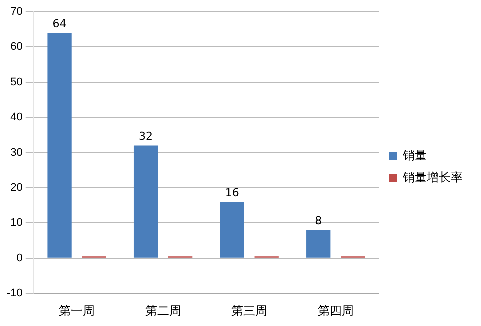 The image size is (481, 326). What do you see at coordinates (16, 118) in the screenshot?
I see `y-tick-label: 40` at bounding box center [16, 118].